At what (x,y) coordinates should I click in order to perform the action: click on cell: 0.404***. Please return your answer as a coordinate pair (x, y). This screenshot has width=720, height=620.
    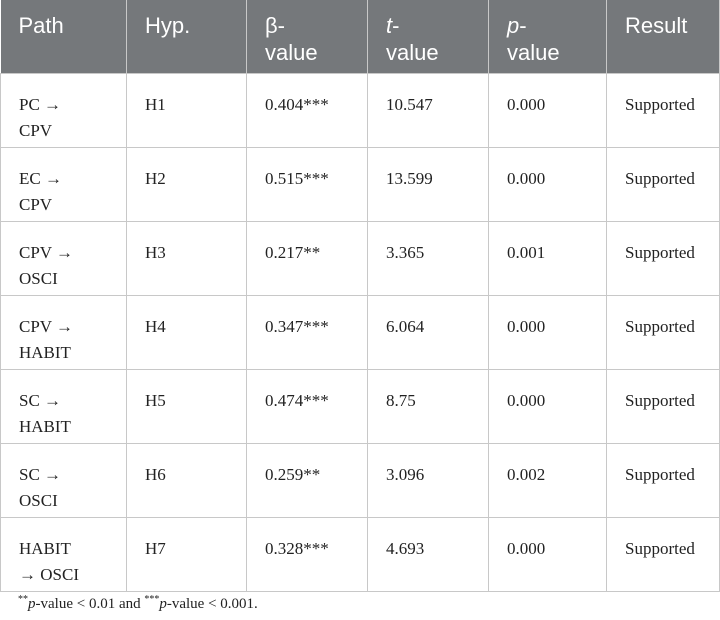
    Looking at the image, I should click on (307, 110).